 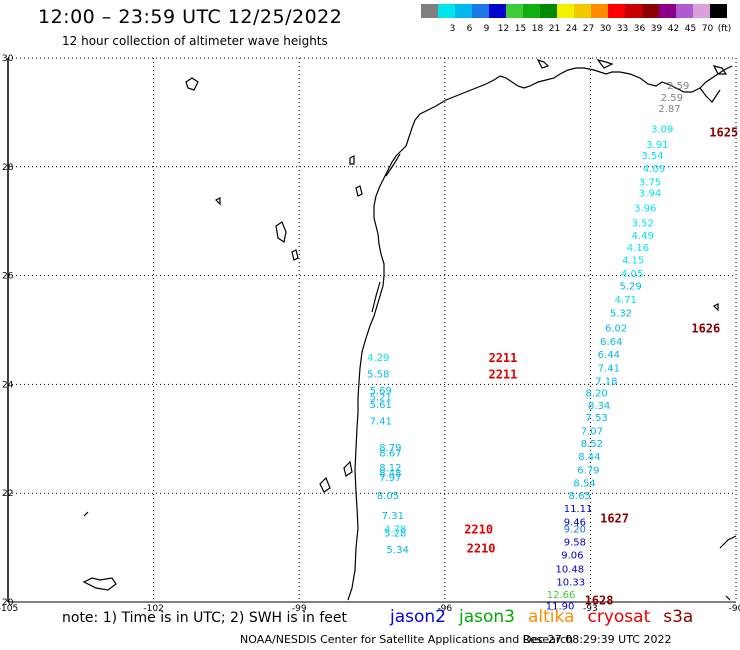 What do you see at coordinates (621, 314) in the screenshot?
I see `wave-height-value: 5.32` at bounding box center [621, 314].